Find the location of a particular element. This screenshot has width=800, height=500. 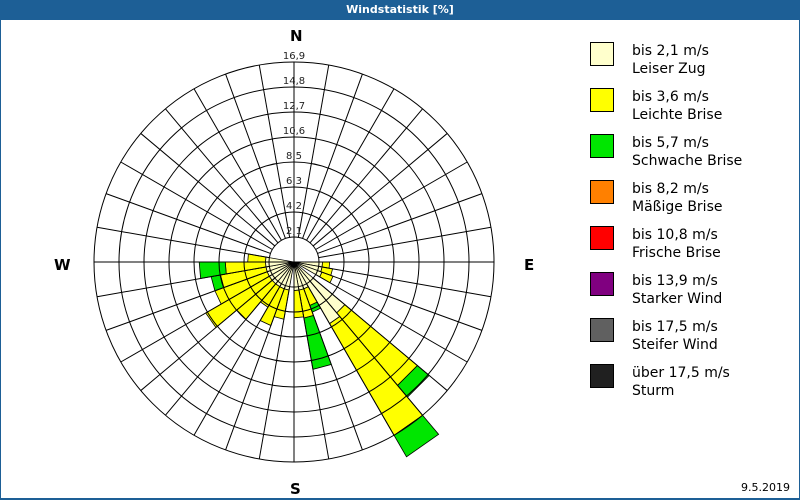

legend-speed: bis 13,9 m/s is located at coordinates (675, 281).